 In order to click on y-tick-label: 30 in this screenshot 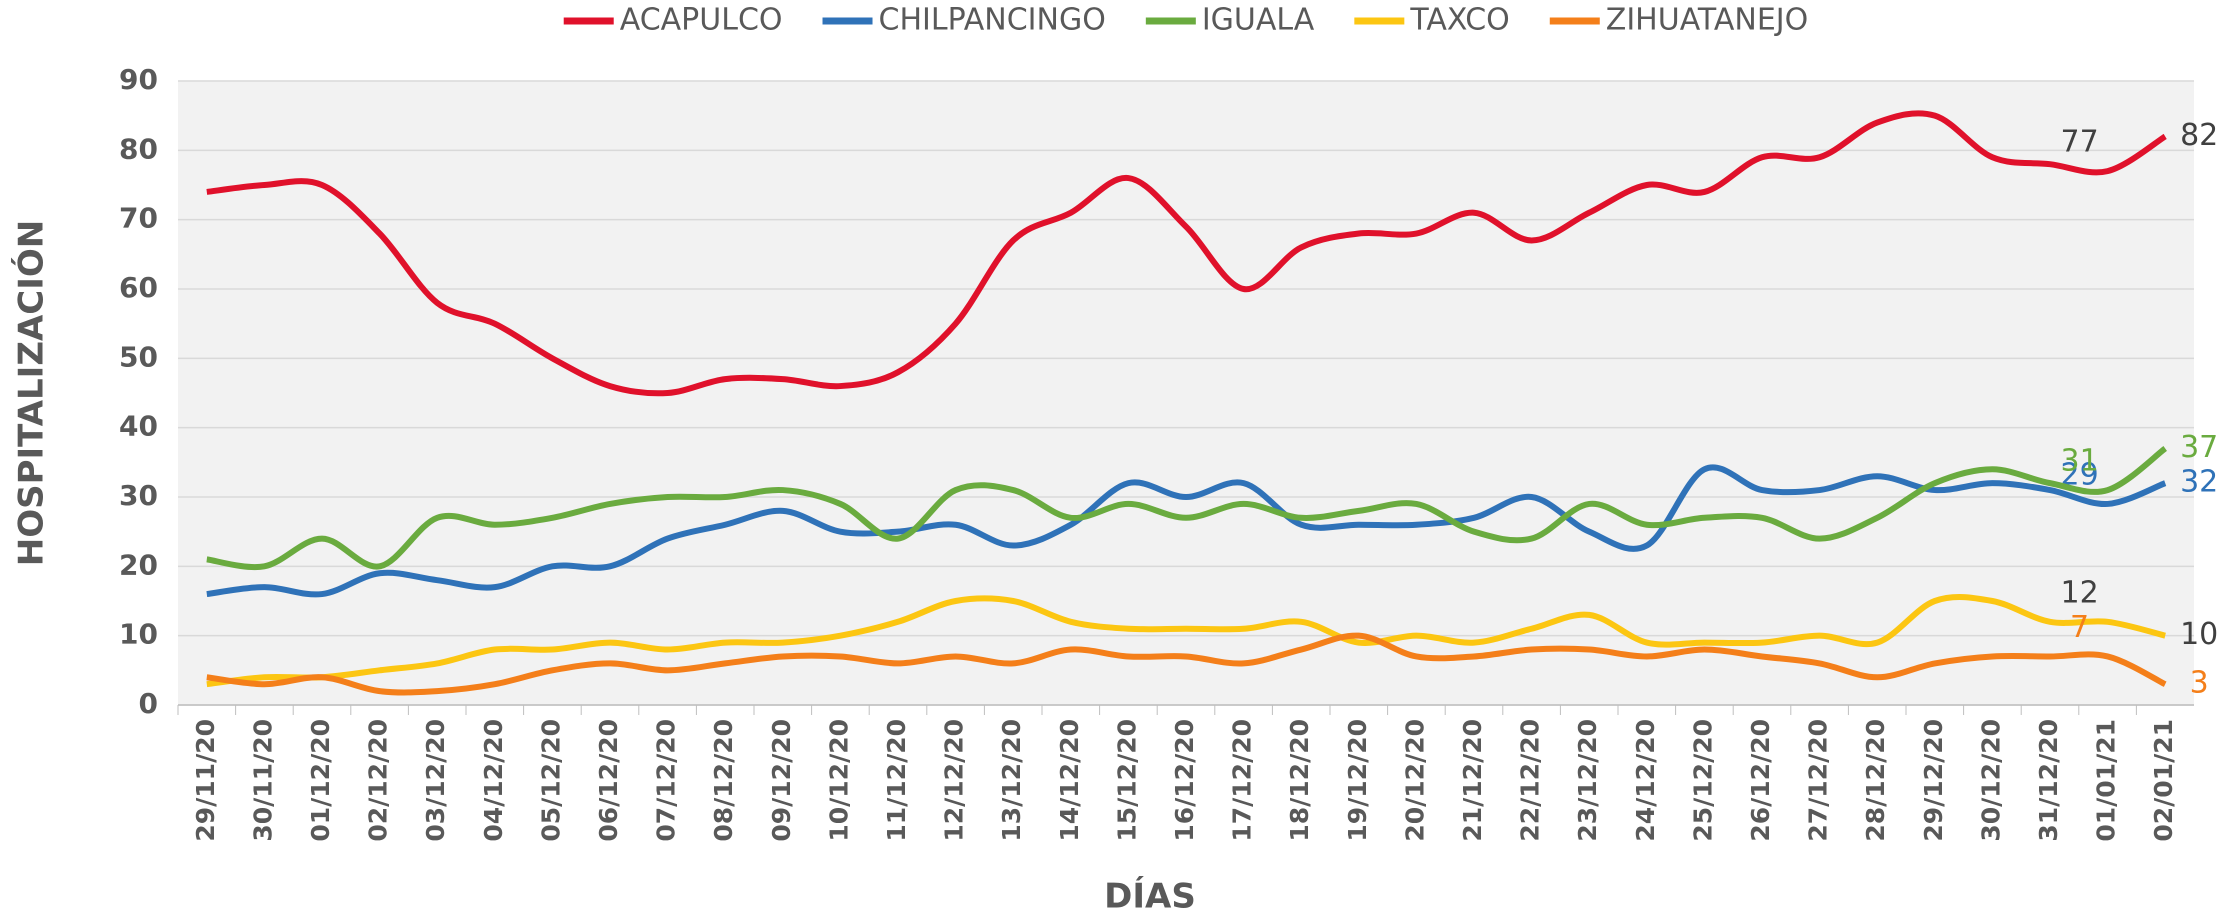, I will do `click(138, 495)`.